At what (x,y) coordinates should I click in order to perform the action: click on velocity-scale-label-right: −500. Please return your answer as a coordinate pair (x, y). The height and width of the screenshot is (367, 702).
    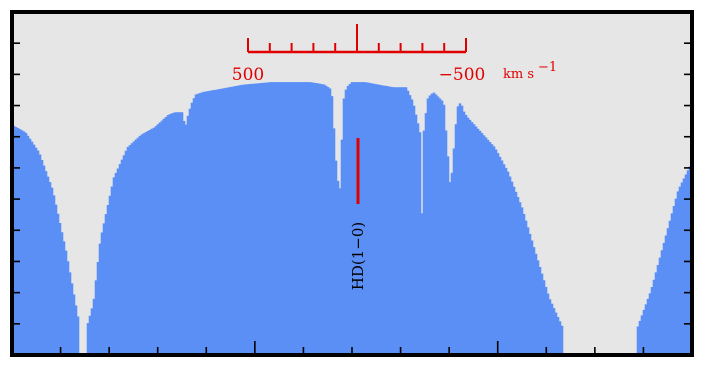
    Looking at the image, I should click on (462, 75).